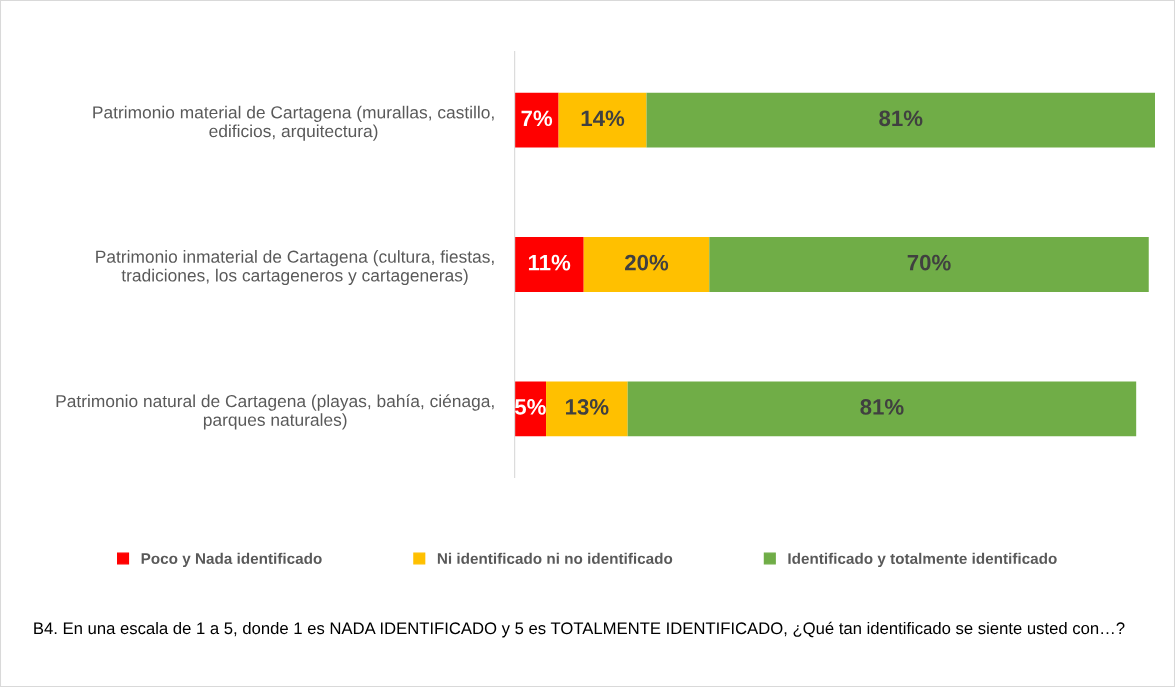 The height and width of the screenshot is (687, 1175). What do you see at coordinates (922, 560) in the screenshot?
I see `legend-label: Identificado y totalmente identificado` at bounding box center [922, 560].